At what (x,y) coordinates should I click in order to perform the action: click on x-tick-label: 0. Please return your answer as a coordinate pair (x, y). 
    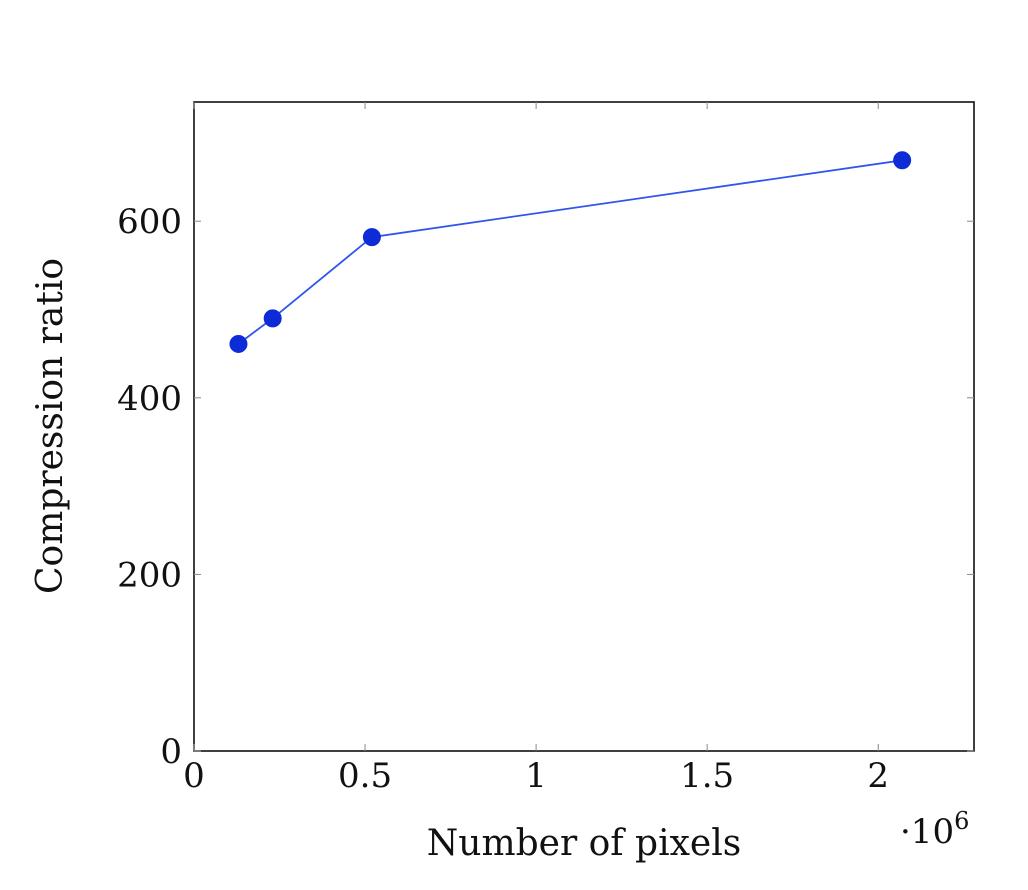
    Looking at the image, I should click on (194, 776).